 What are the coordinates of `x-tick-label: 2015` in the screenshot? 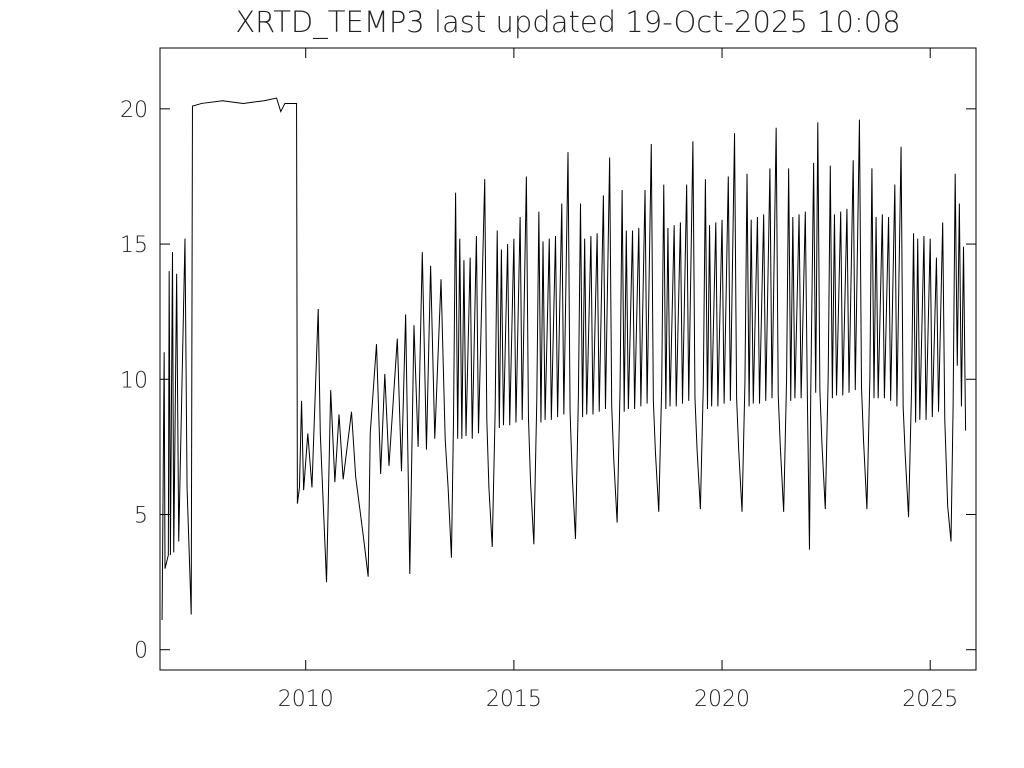 It's located at (514, 699).